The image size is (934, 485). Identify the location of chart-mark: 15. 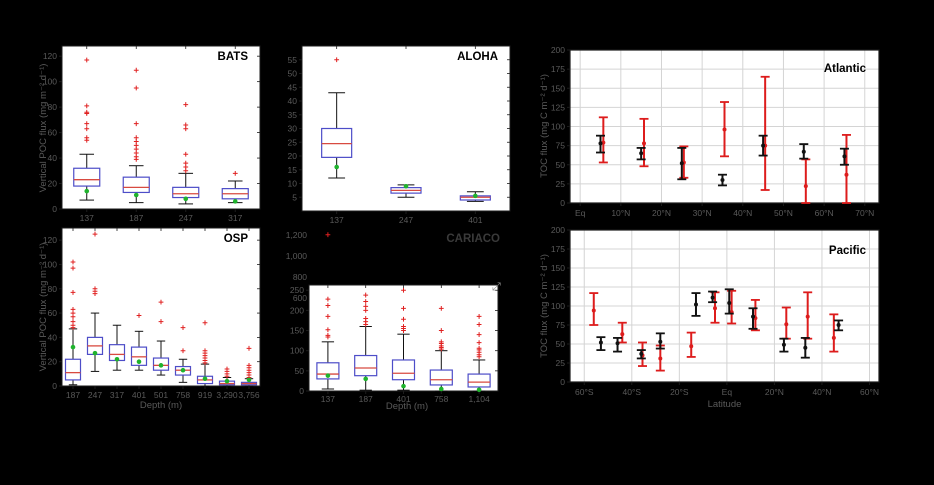
(293, 170).